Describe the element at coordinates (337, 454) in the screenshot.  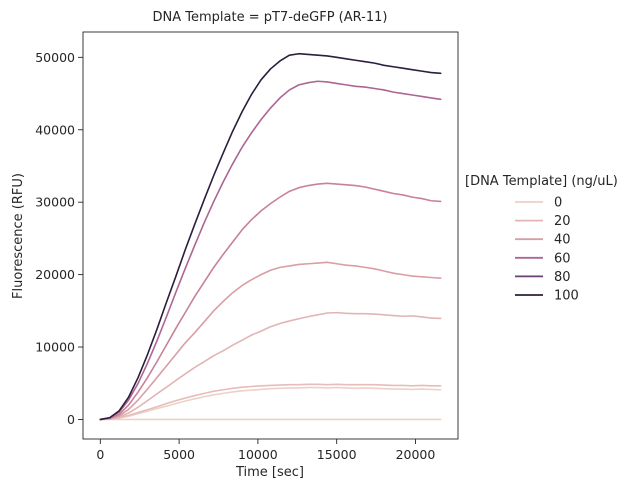
I see `x-tick-label: 15000` at that location.